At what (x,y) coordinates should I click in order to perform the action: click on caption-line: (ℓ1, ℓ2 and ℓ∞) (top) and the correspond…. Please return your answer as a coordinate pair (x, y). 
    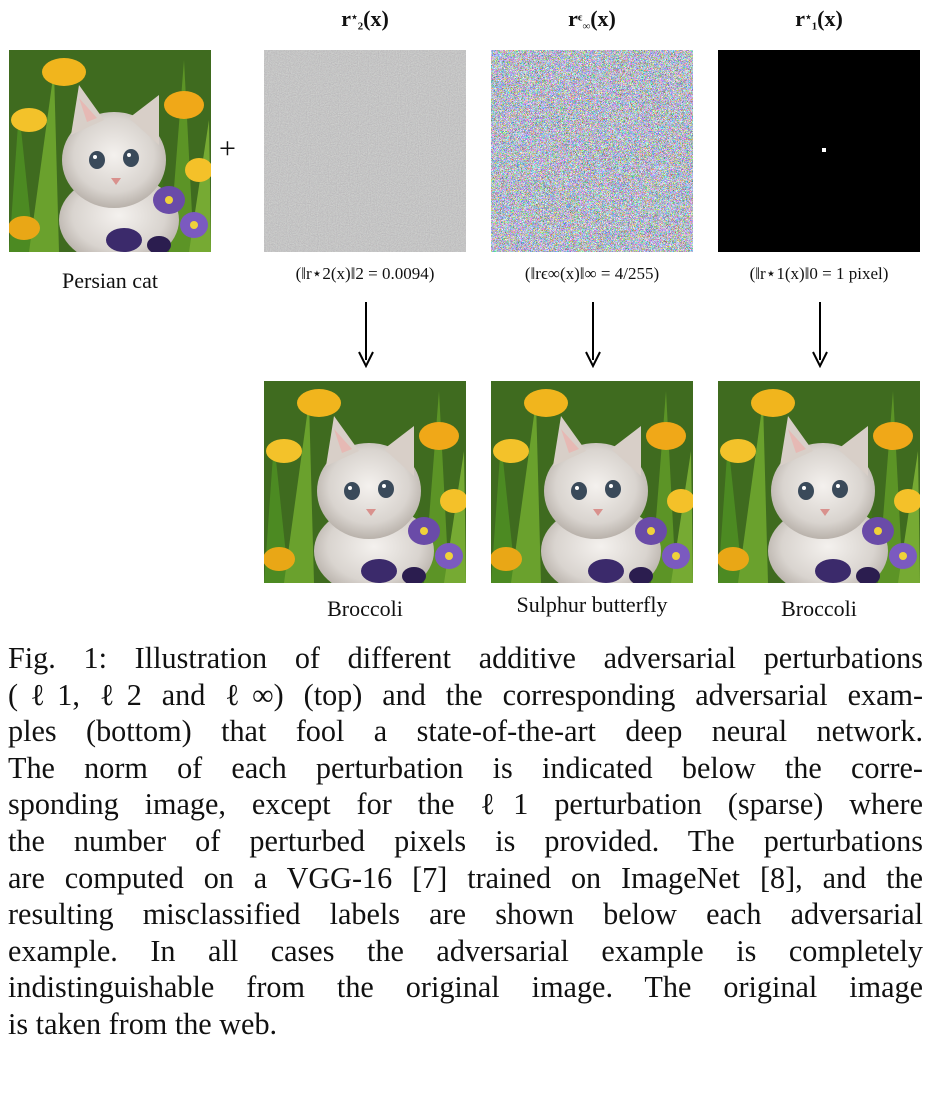
    Looking at the image, I should click on (465, 694).